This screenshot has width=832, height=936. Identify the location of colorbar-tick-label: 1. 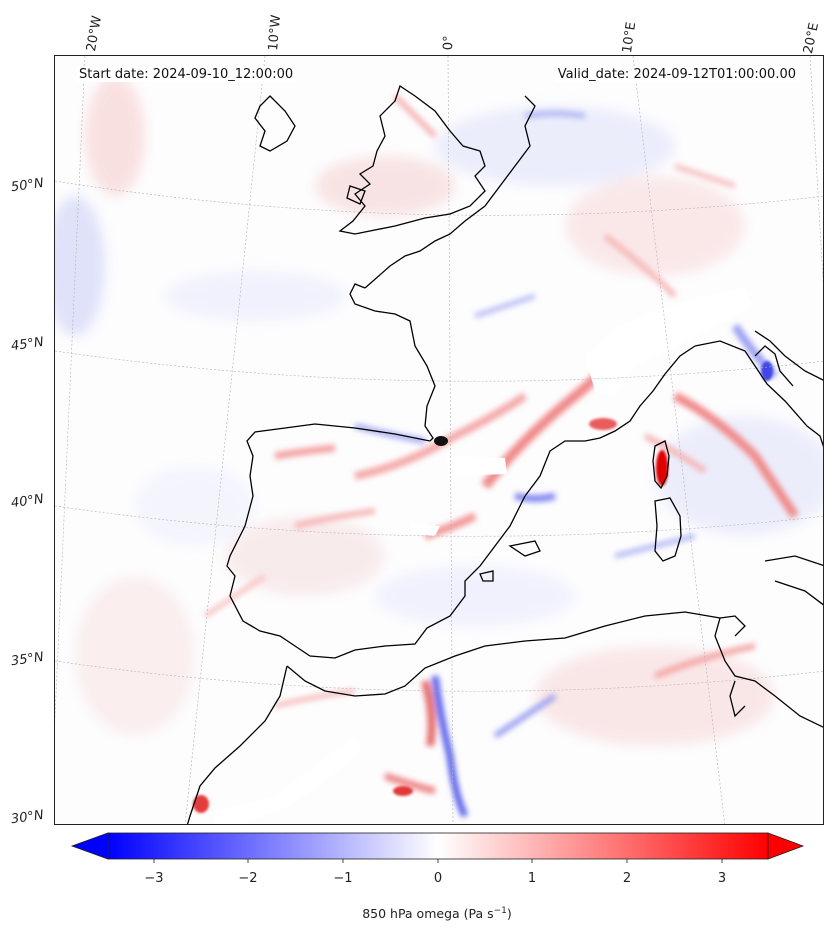
(532, 878).